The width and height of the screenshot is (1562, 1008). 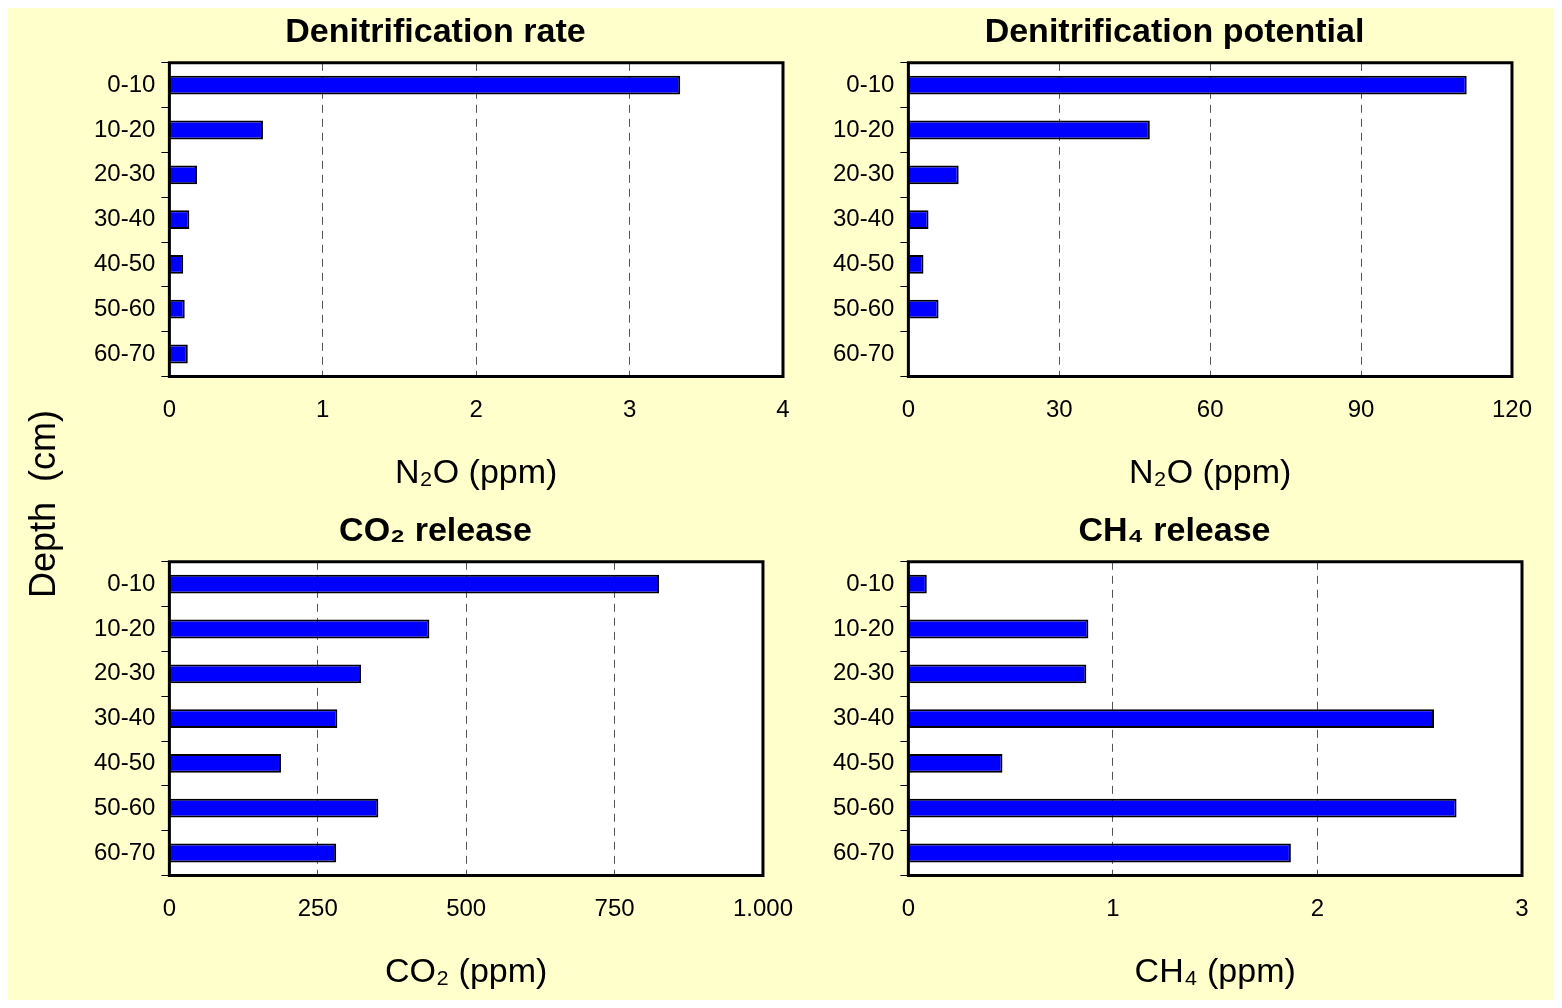 I want to click on x-tick-label: 500, so click(x=466, y=908).